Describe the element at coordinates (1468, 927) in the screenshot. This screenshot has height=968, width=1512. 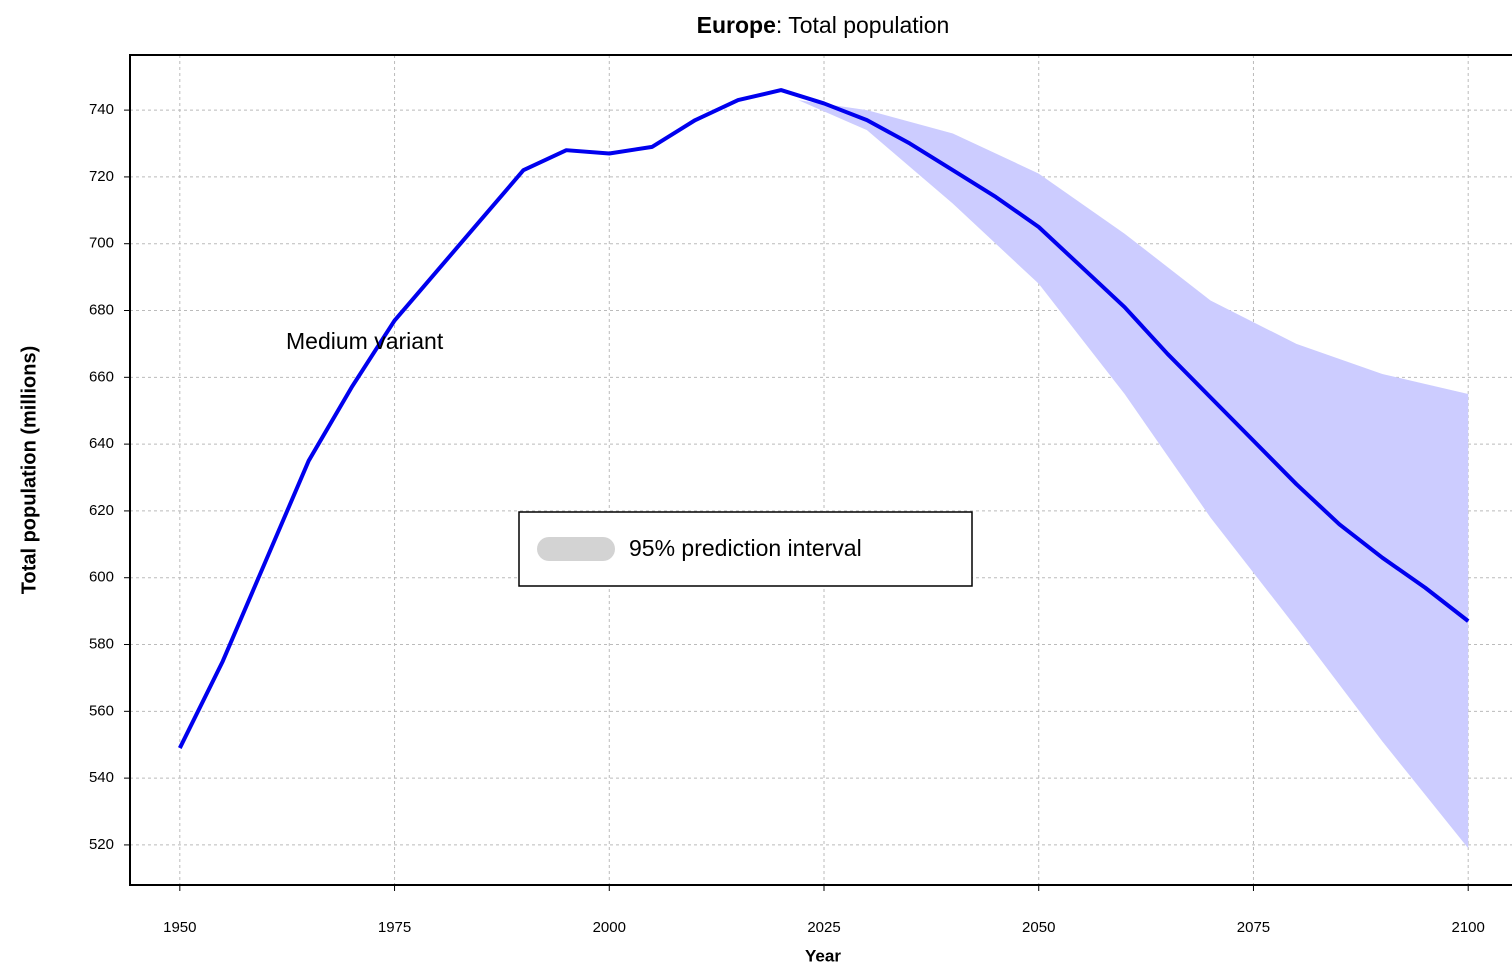
I see `x-tick-label: 2100` at that location.